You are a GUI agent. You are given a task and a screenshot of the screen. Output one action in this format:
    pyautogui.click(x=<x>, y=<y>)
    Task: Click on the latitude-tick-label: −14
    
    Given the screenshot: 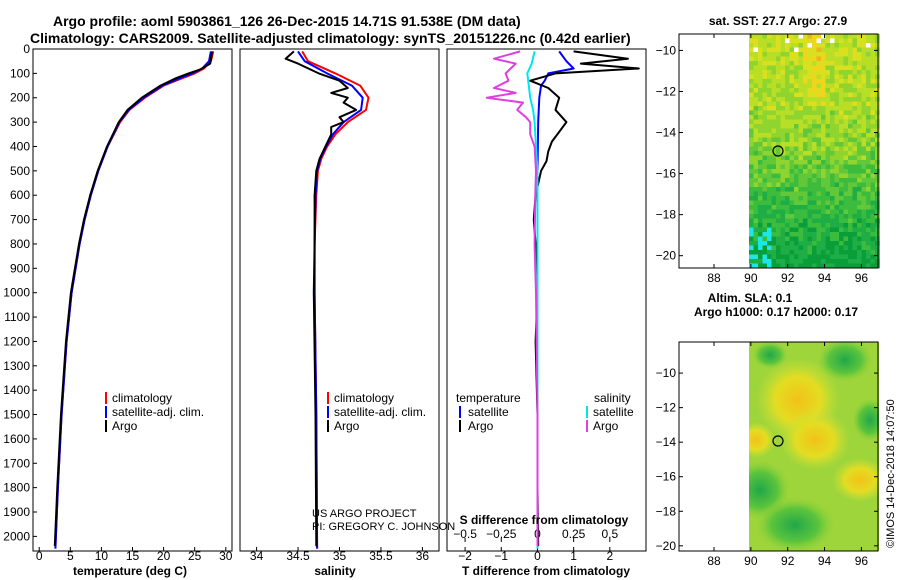 What is the action you would take?
    pyautogui.click(x=666, y=442)
    